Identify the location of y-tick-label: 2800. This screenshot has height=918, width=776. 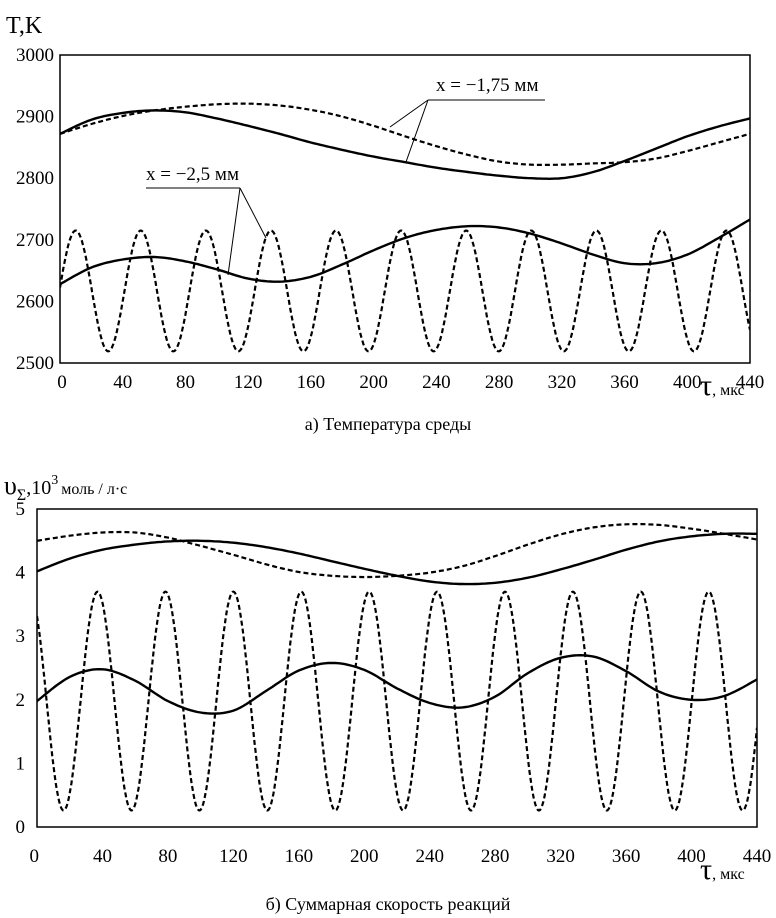
(35, 178).